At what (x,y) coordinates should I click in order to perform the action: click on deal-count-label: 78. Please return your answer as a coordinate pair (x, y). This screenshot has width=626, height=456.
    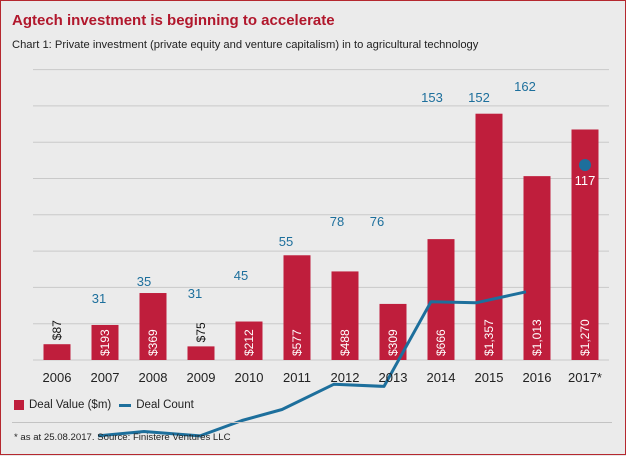
    Looking at the image, I should click on (337, 221).